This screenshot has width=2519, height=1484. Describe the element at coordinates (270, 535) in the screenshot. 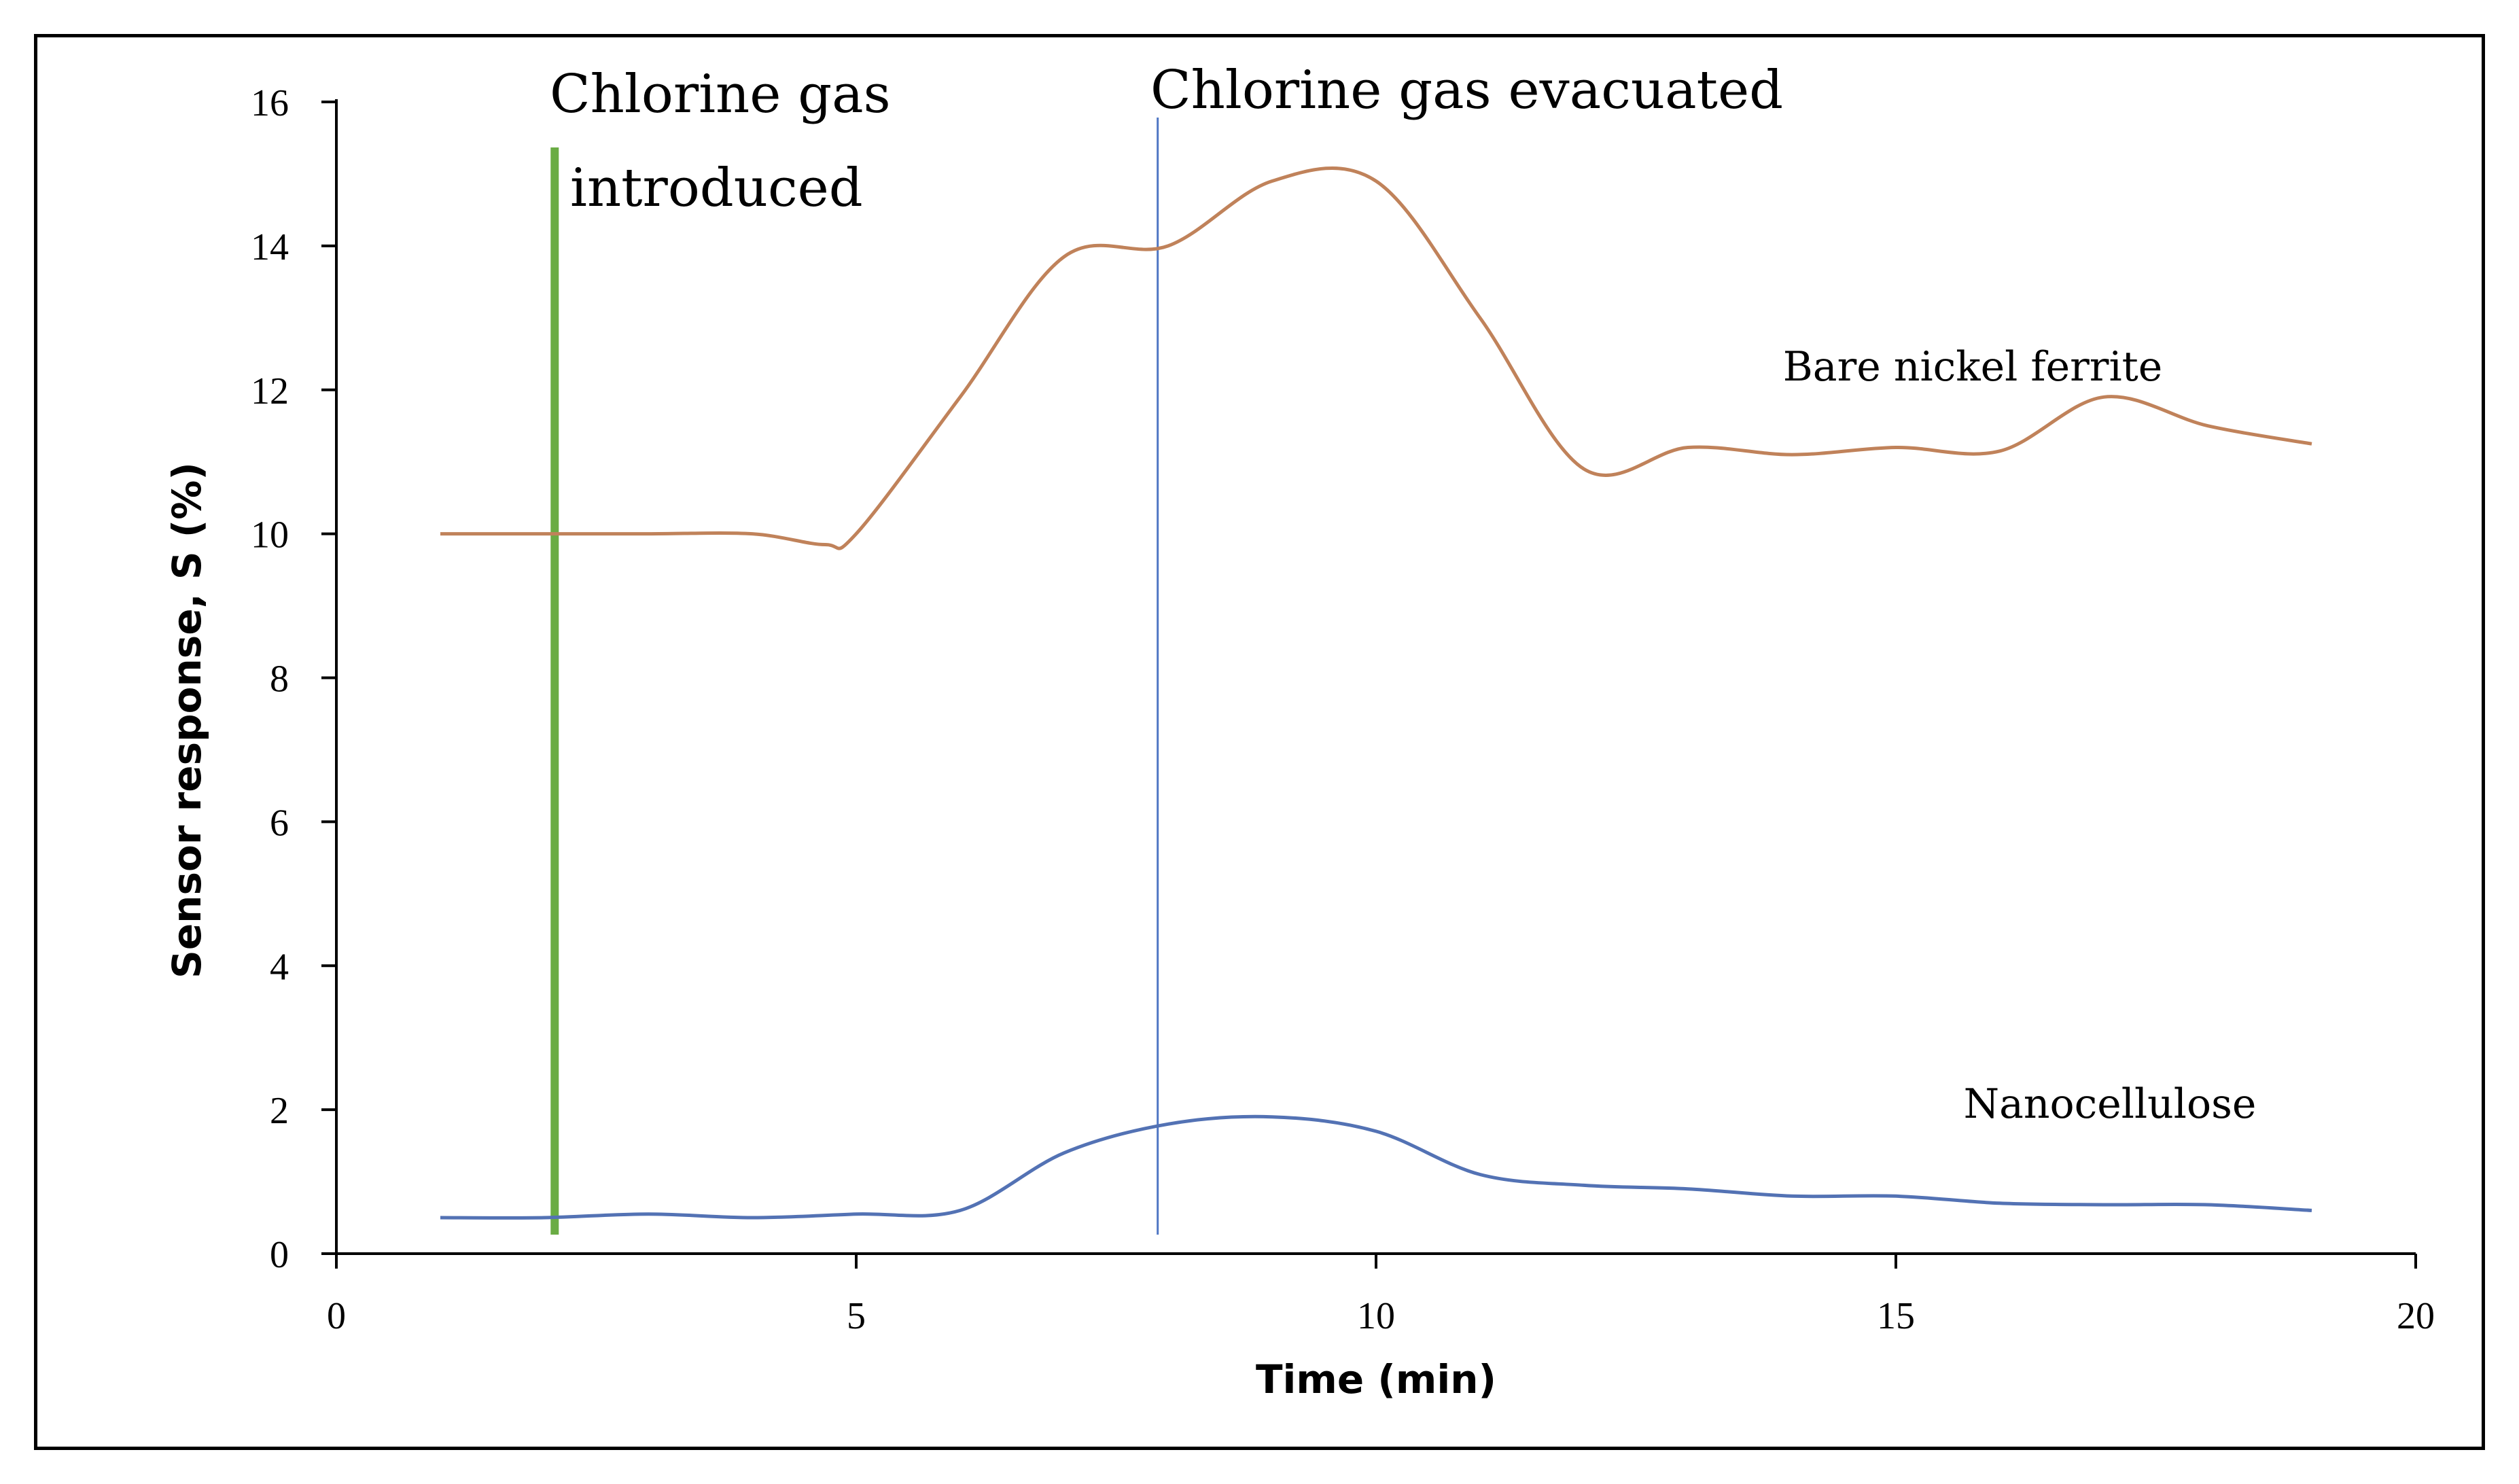

I see `y-tick-label: 10` at that location.